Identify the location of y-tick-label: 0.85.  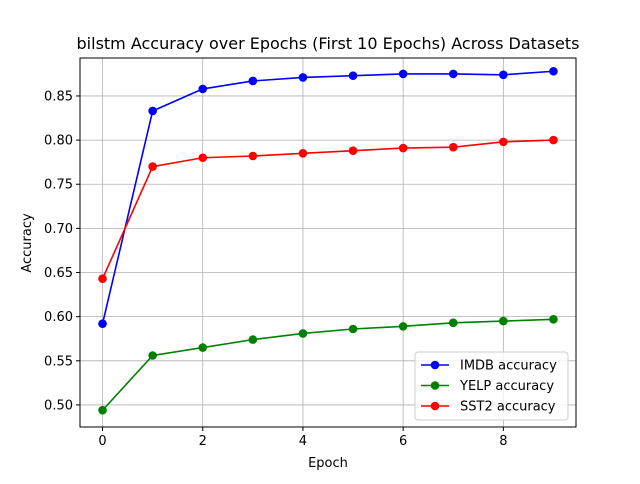
(58, 96).